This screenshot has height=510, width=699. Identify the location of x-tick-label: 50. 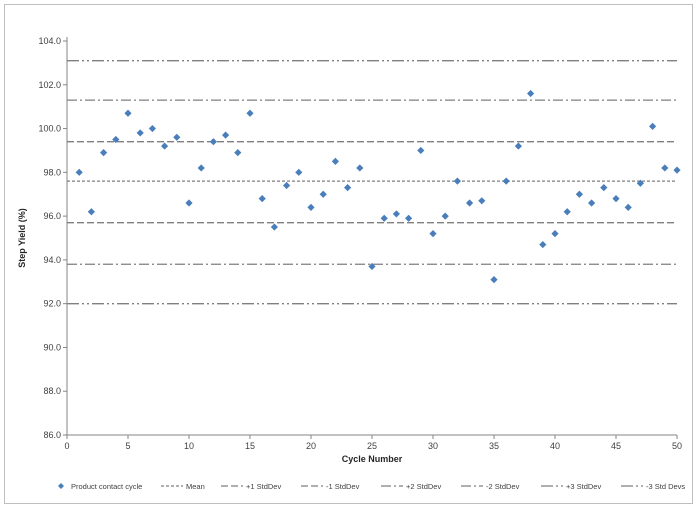
(677, 446).